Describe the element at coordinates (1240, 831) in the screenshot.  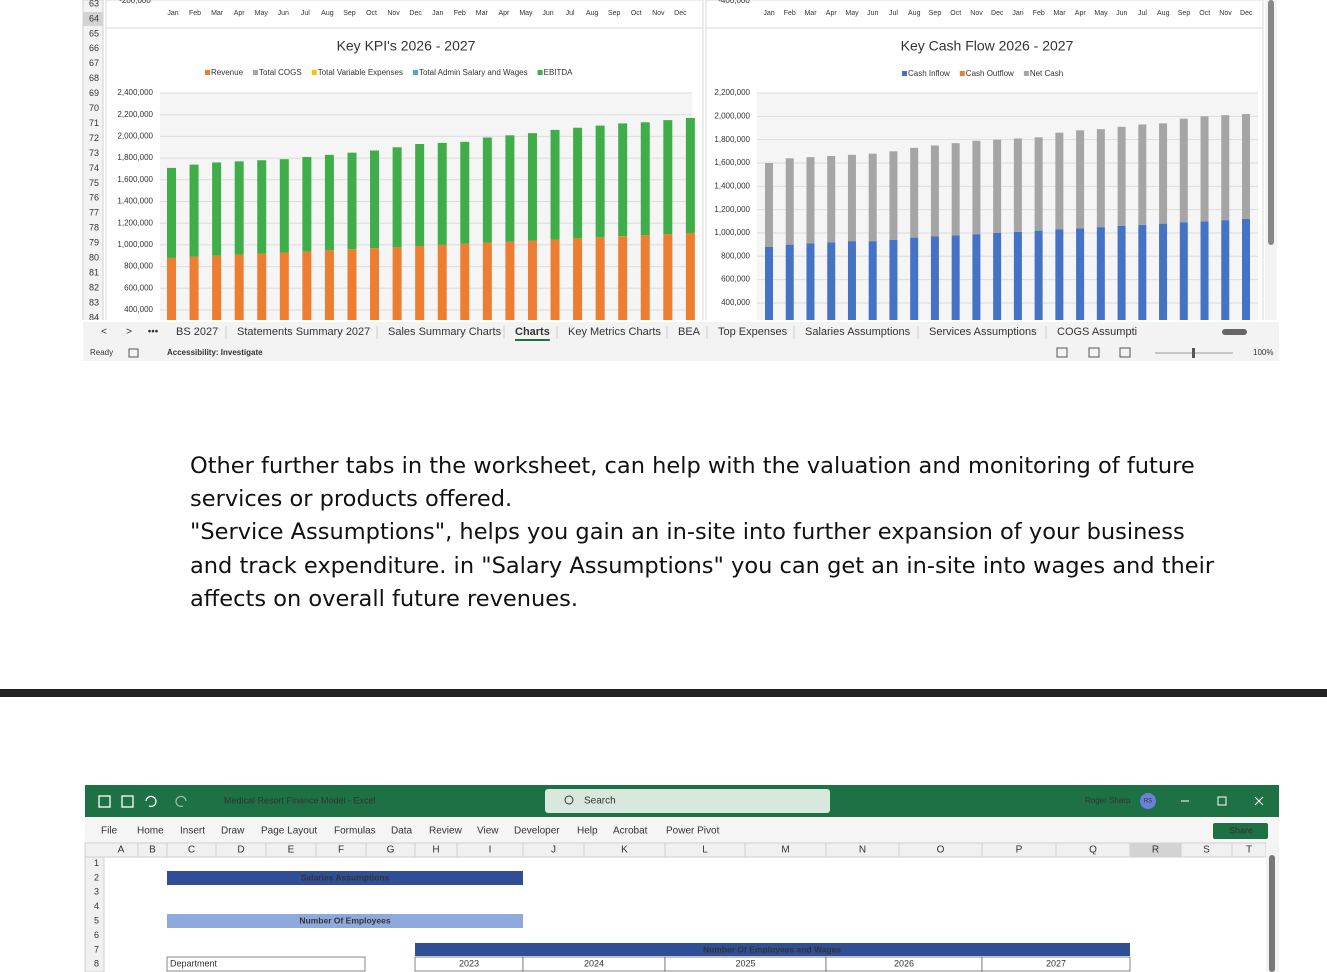
I see `share-button` at that location.